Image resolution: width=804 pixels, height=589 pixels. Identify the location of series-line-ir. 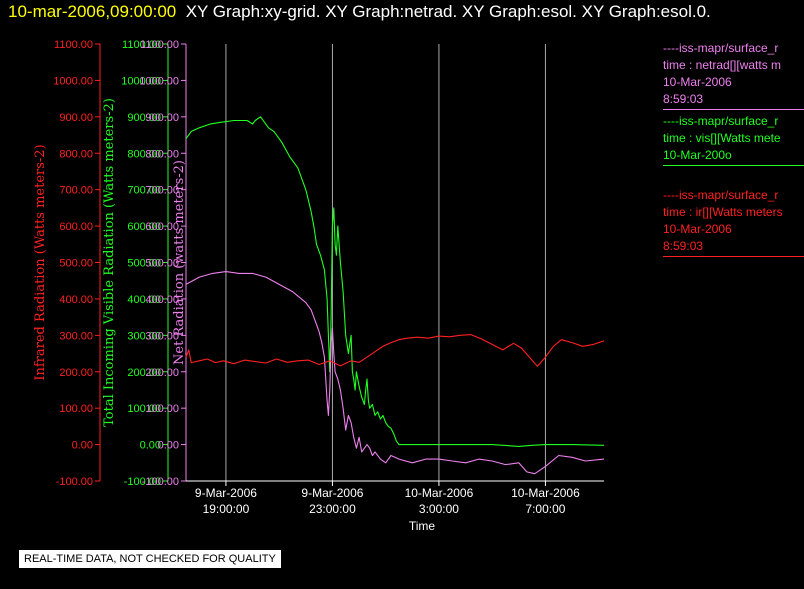
(395, 350).